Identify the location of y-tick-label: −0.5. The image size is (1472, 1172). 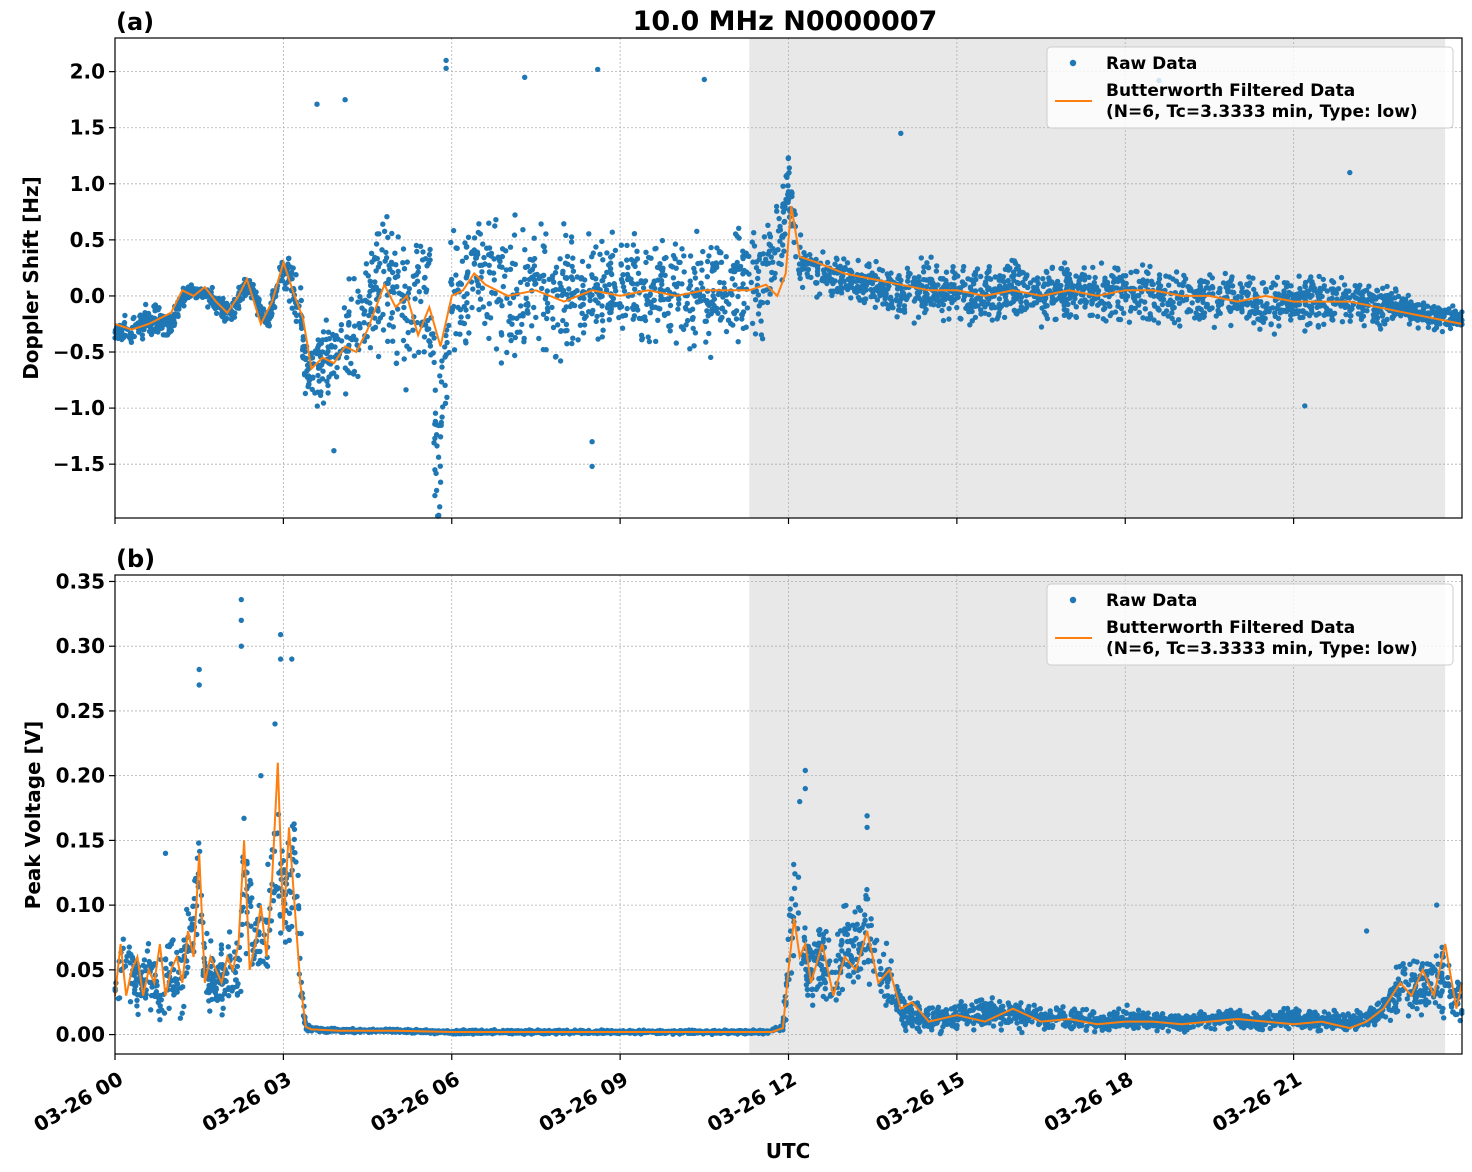
(79, 352).